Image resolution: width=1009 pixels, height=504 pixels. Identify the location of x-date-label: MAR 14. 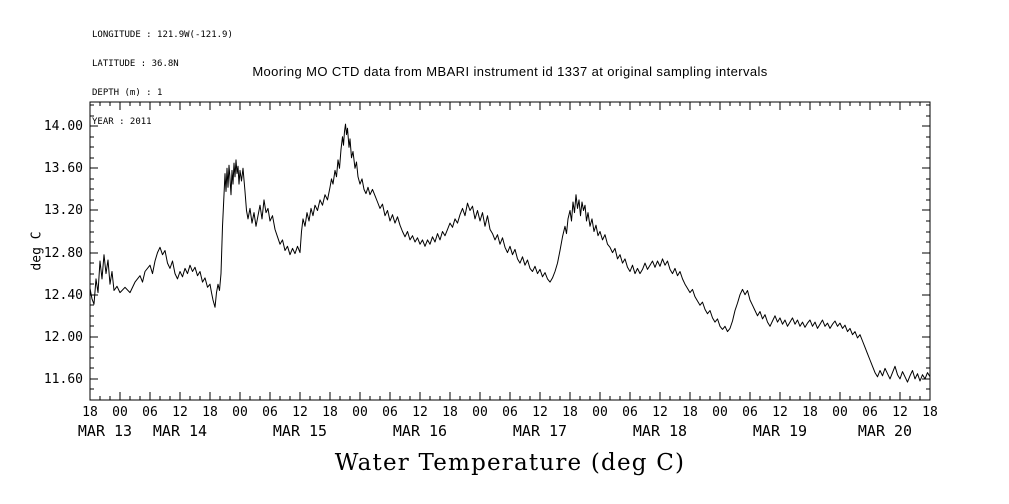
(180, 431).